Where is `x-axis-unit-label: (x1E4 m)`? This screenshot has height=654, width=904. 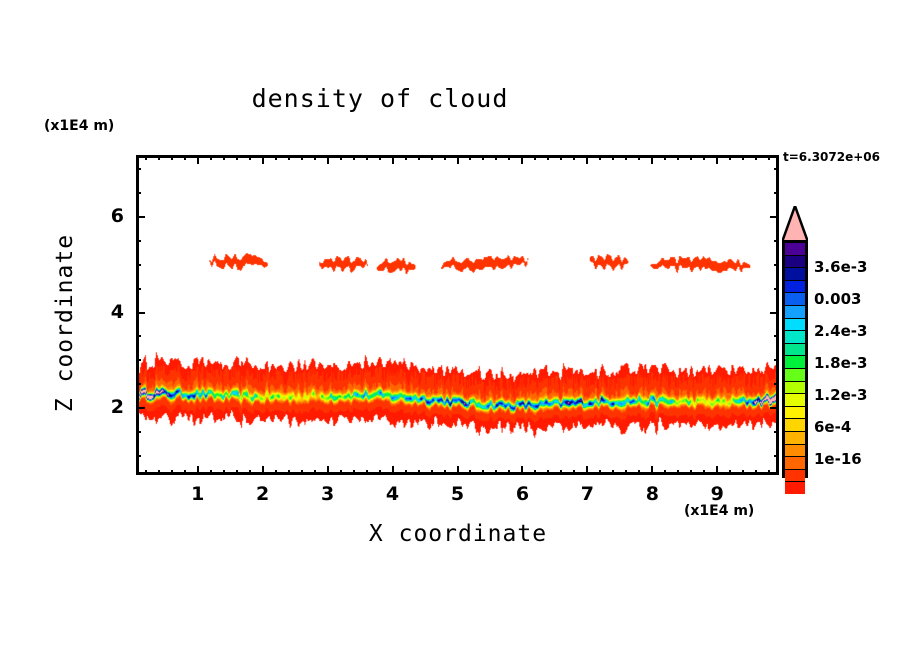
x-axis-unit-label: (x1E4 m) is located at coordinates (719, 511).